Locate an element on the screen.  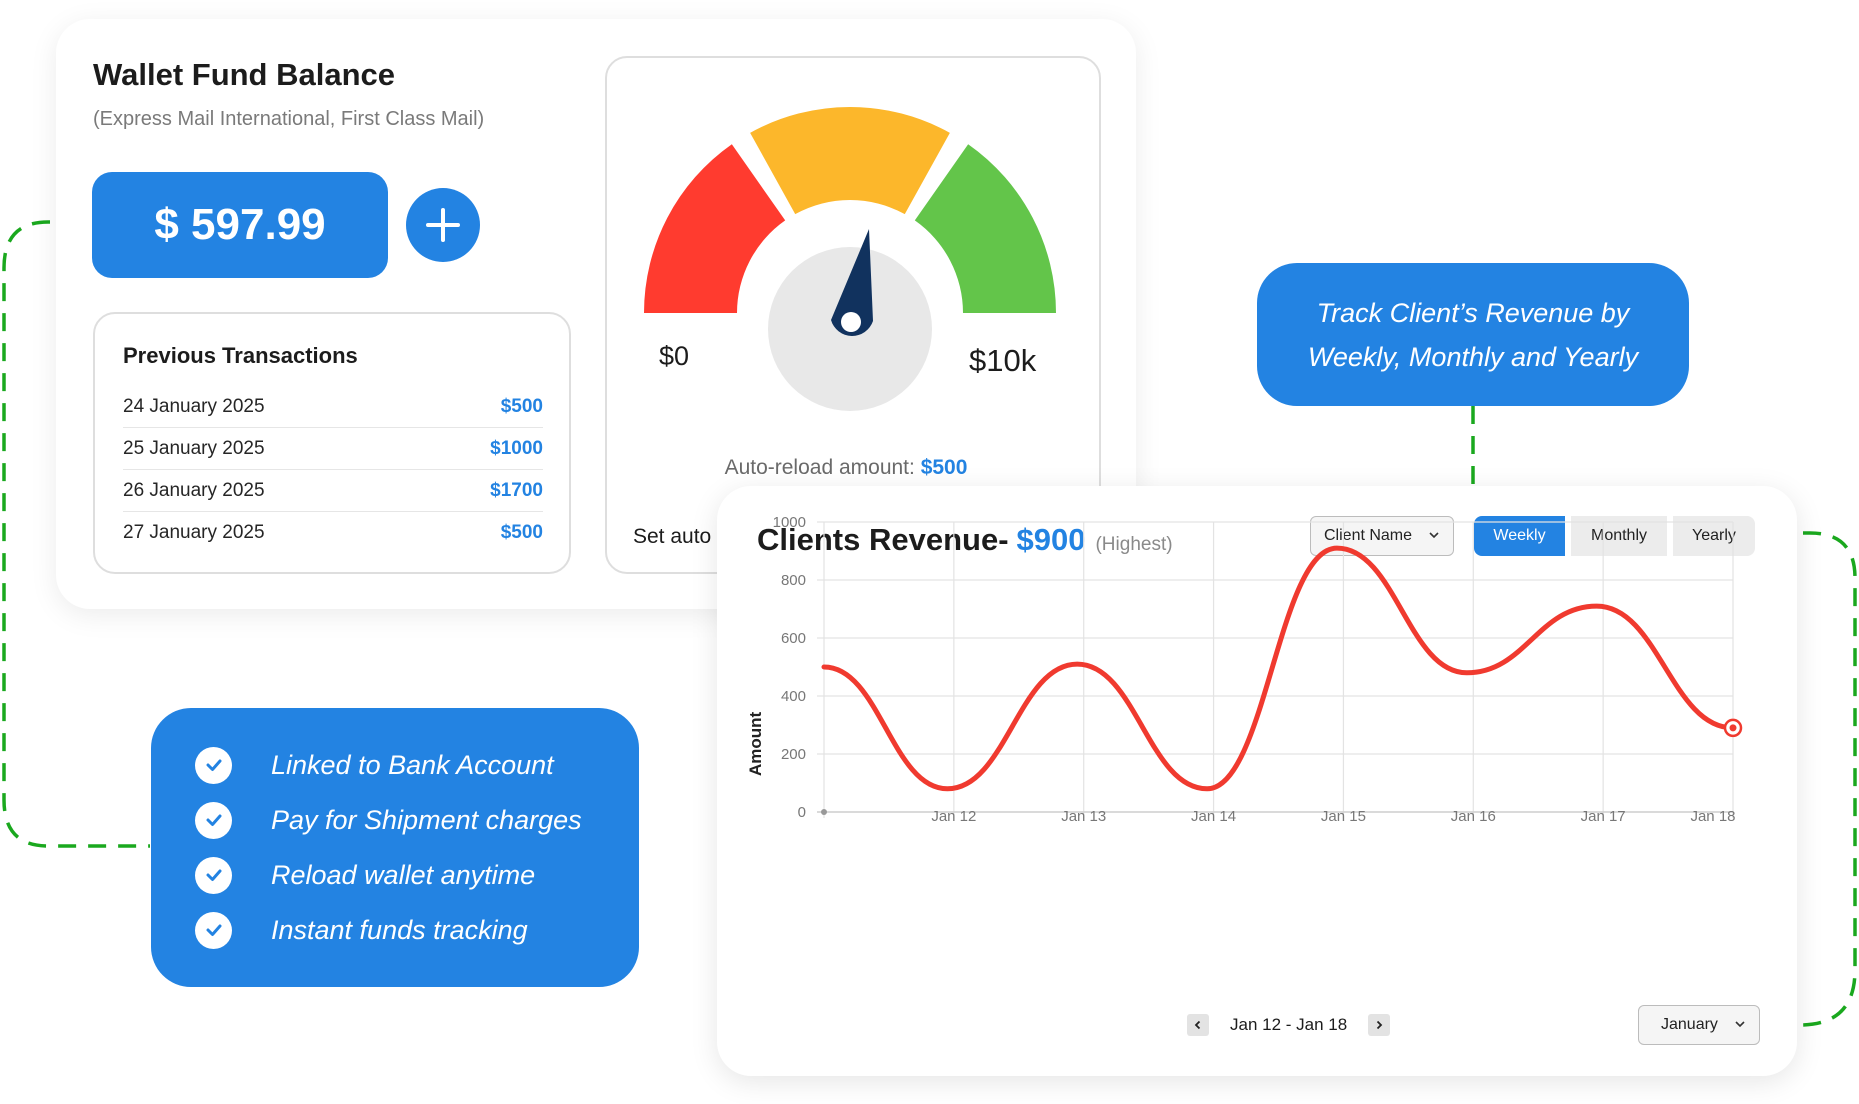
transaction-date: 24 January 2025 is located at coordinates (194, 406).